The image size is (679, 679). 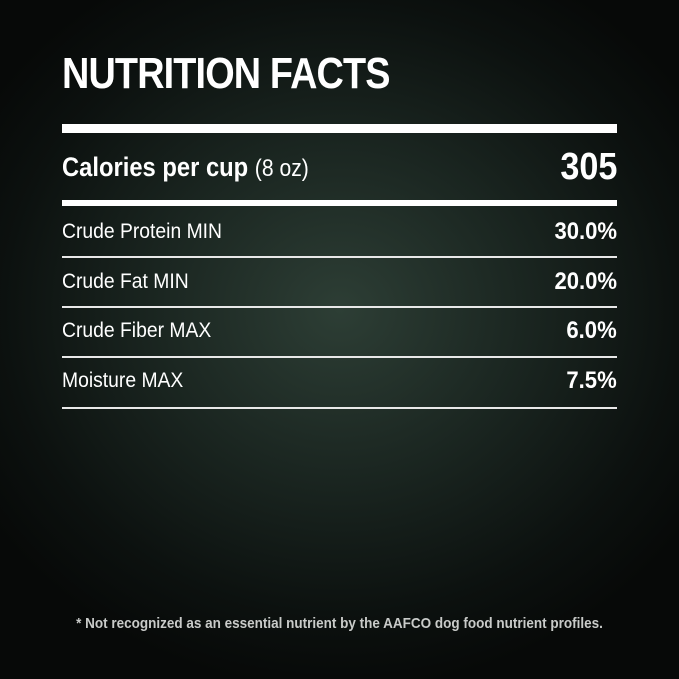 I want to click on nutrient-label: Moisture MAX, so click(x=123, y=380).